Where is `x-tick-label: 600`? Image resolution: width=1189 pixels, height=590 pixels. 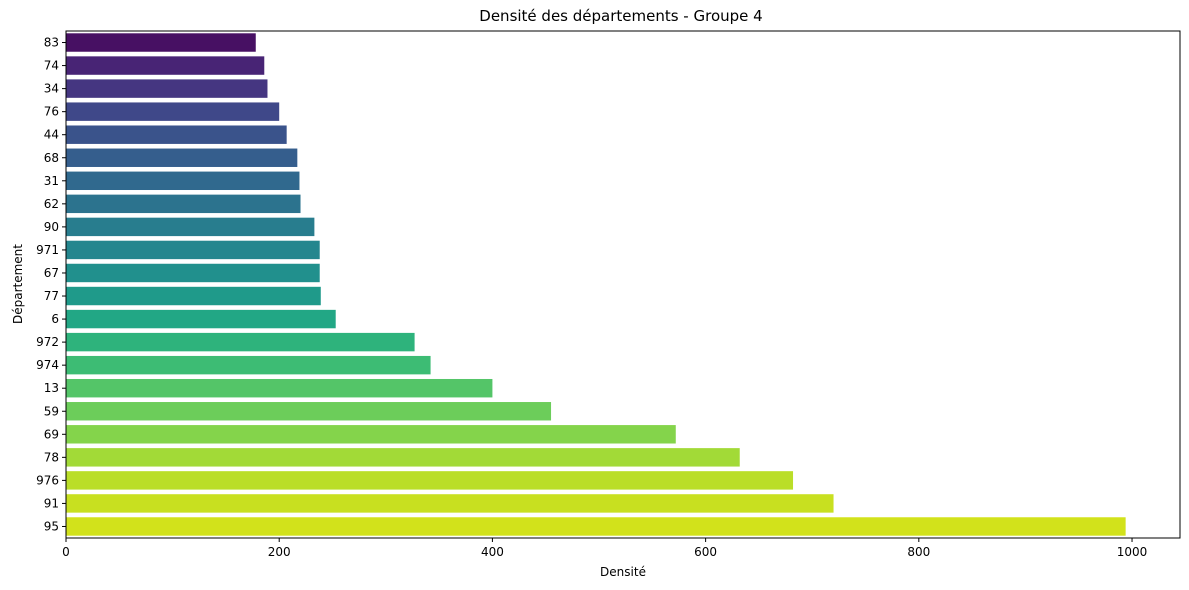
x-tick-label: 600 is located at coordinates (705, 552).